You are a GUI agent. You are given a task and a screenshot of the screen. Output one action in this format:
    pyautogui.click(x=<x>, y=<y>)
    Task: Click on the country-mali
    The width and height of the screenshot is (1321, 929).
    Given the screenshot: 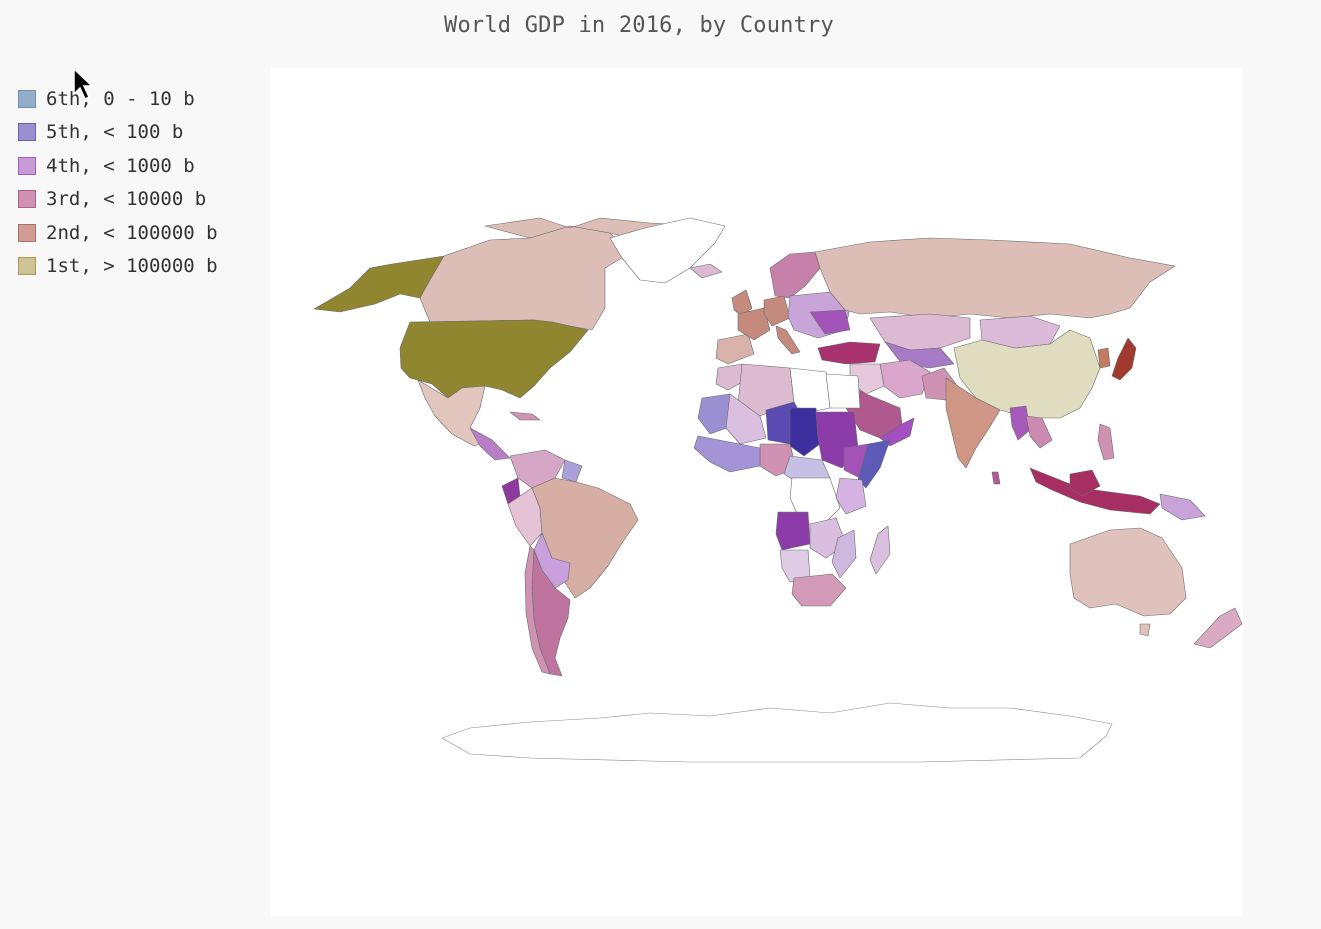 What is the action you would take?
    pyautogui.click(x=746, y=419)
    